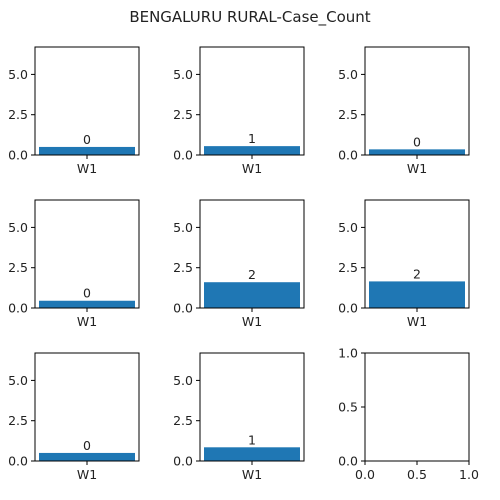 The width and height of the screenshot is (500, 500). Describe the element at coordinates (469, 474) in the screenshot. I see `x-tick-label: 1.0` at that location.